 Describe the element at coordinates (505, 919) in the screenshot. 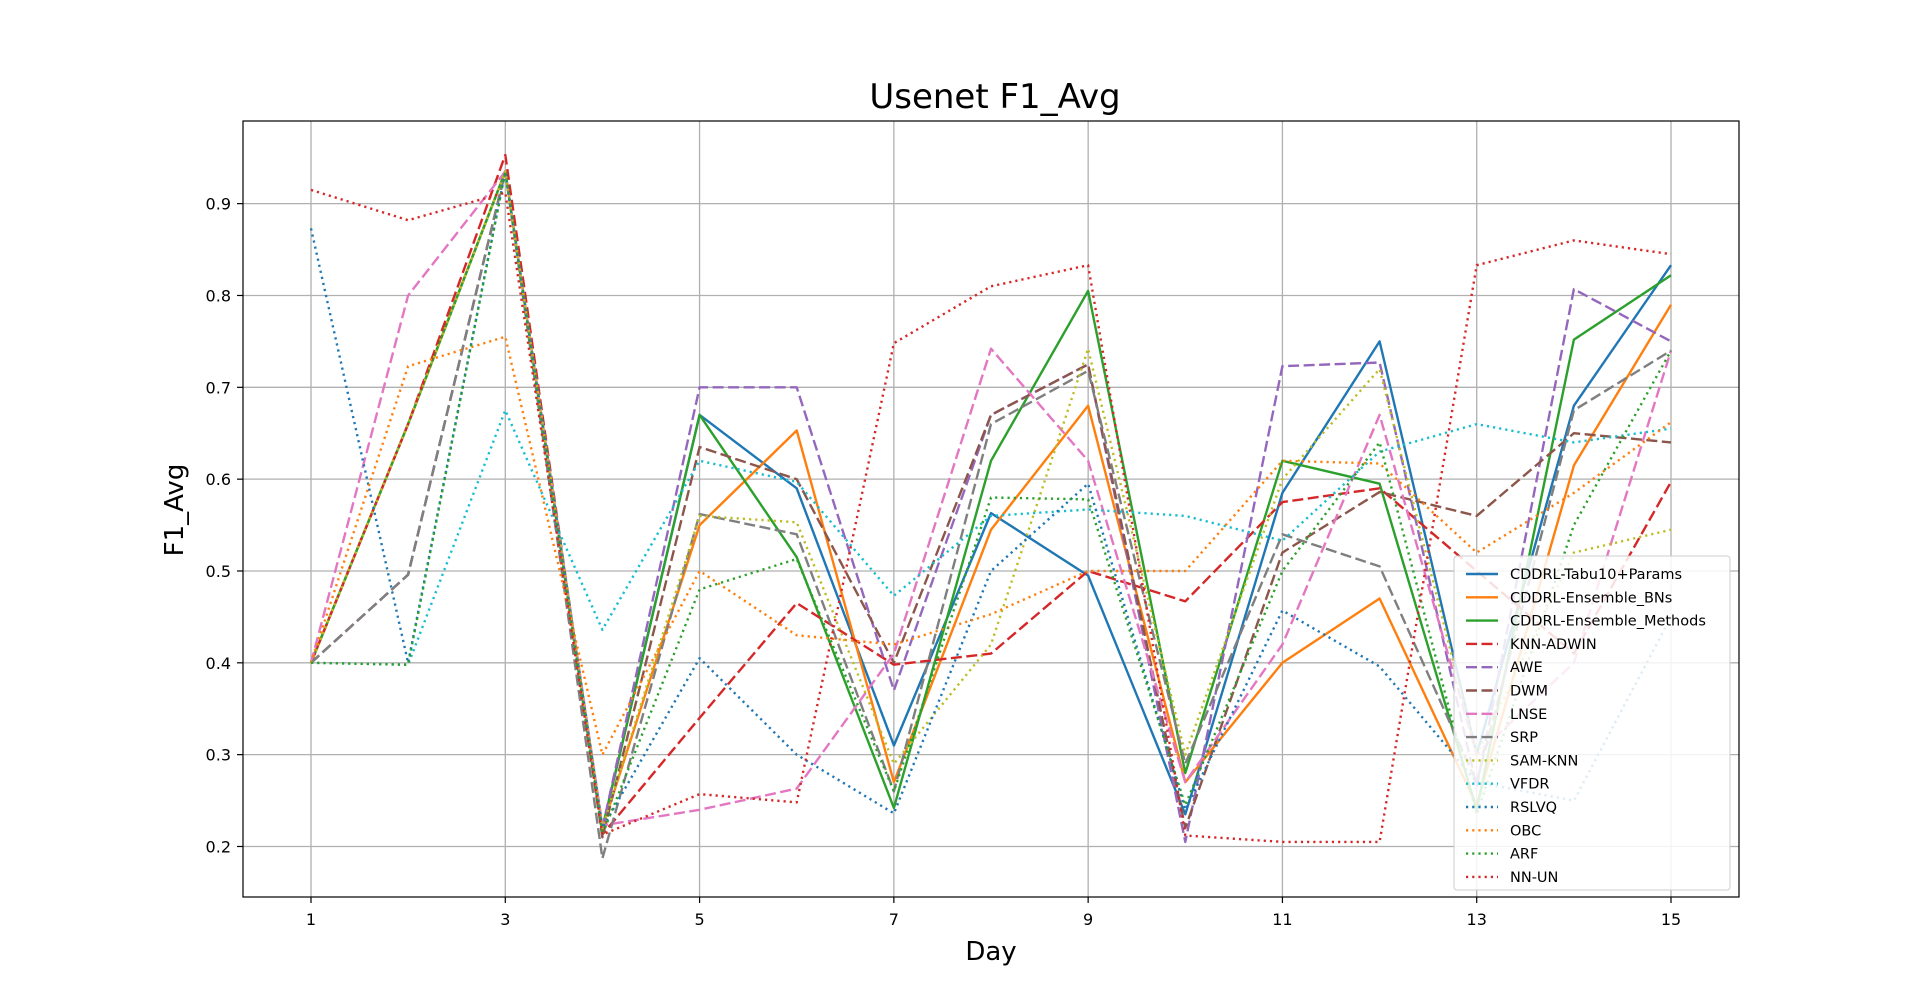

I see `x-tick-label: 3` at that location.